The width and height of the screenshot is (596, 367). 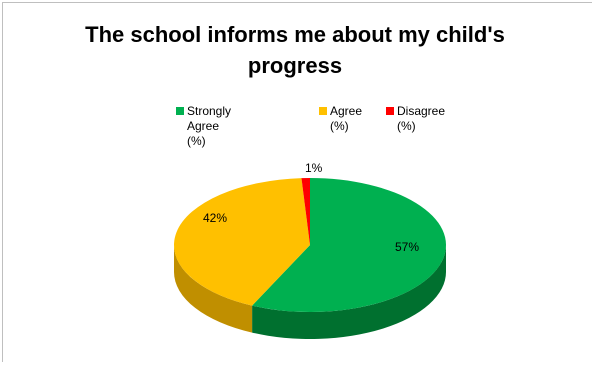 What do you see at coordinates (295, 65) in the screenshot?
I see `chart-title-line2: progress` at bounding box center [295, 65].